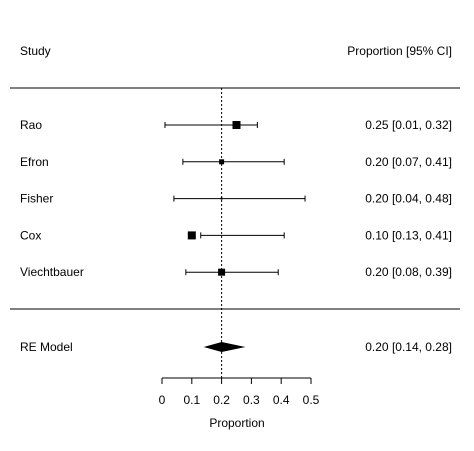  What do you see at coordinates (236, 423) in the screenshot?
I see `x-axis-label: Proportion` at bounding box center [236, 423].